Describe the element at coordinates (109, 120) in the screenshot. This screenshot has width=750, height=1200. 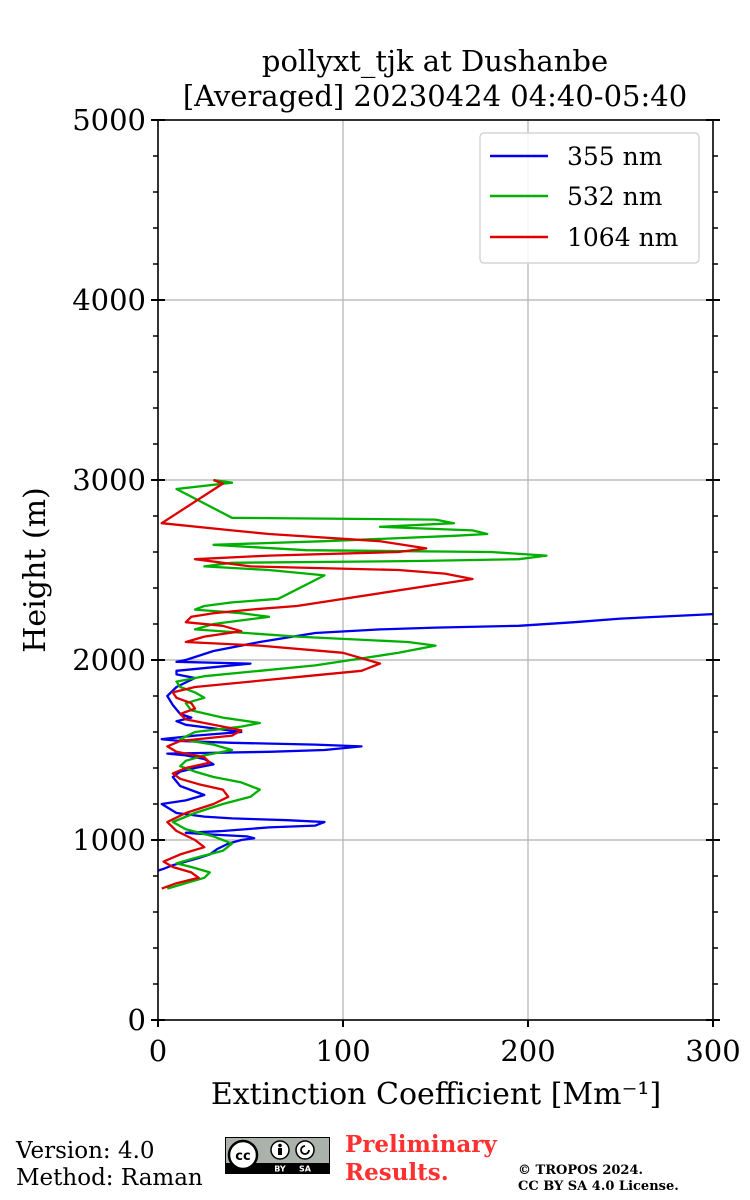
I see `y-tick-label: 5000` at that location.